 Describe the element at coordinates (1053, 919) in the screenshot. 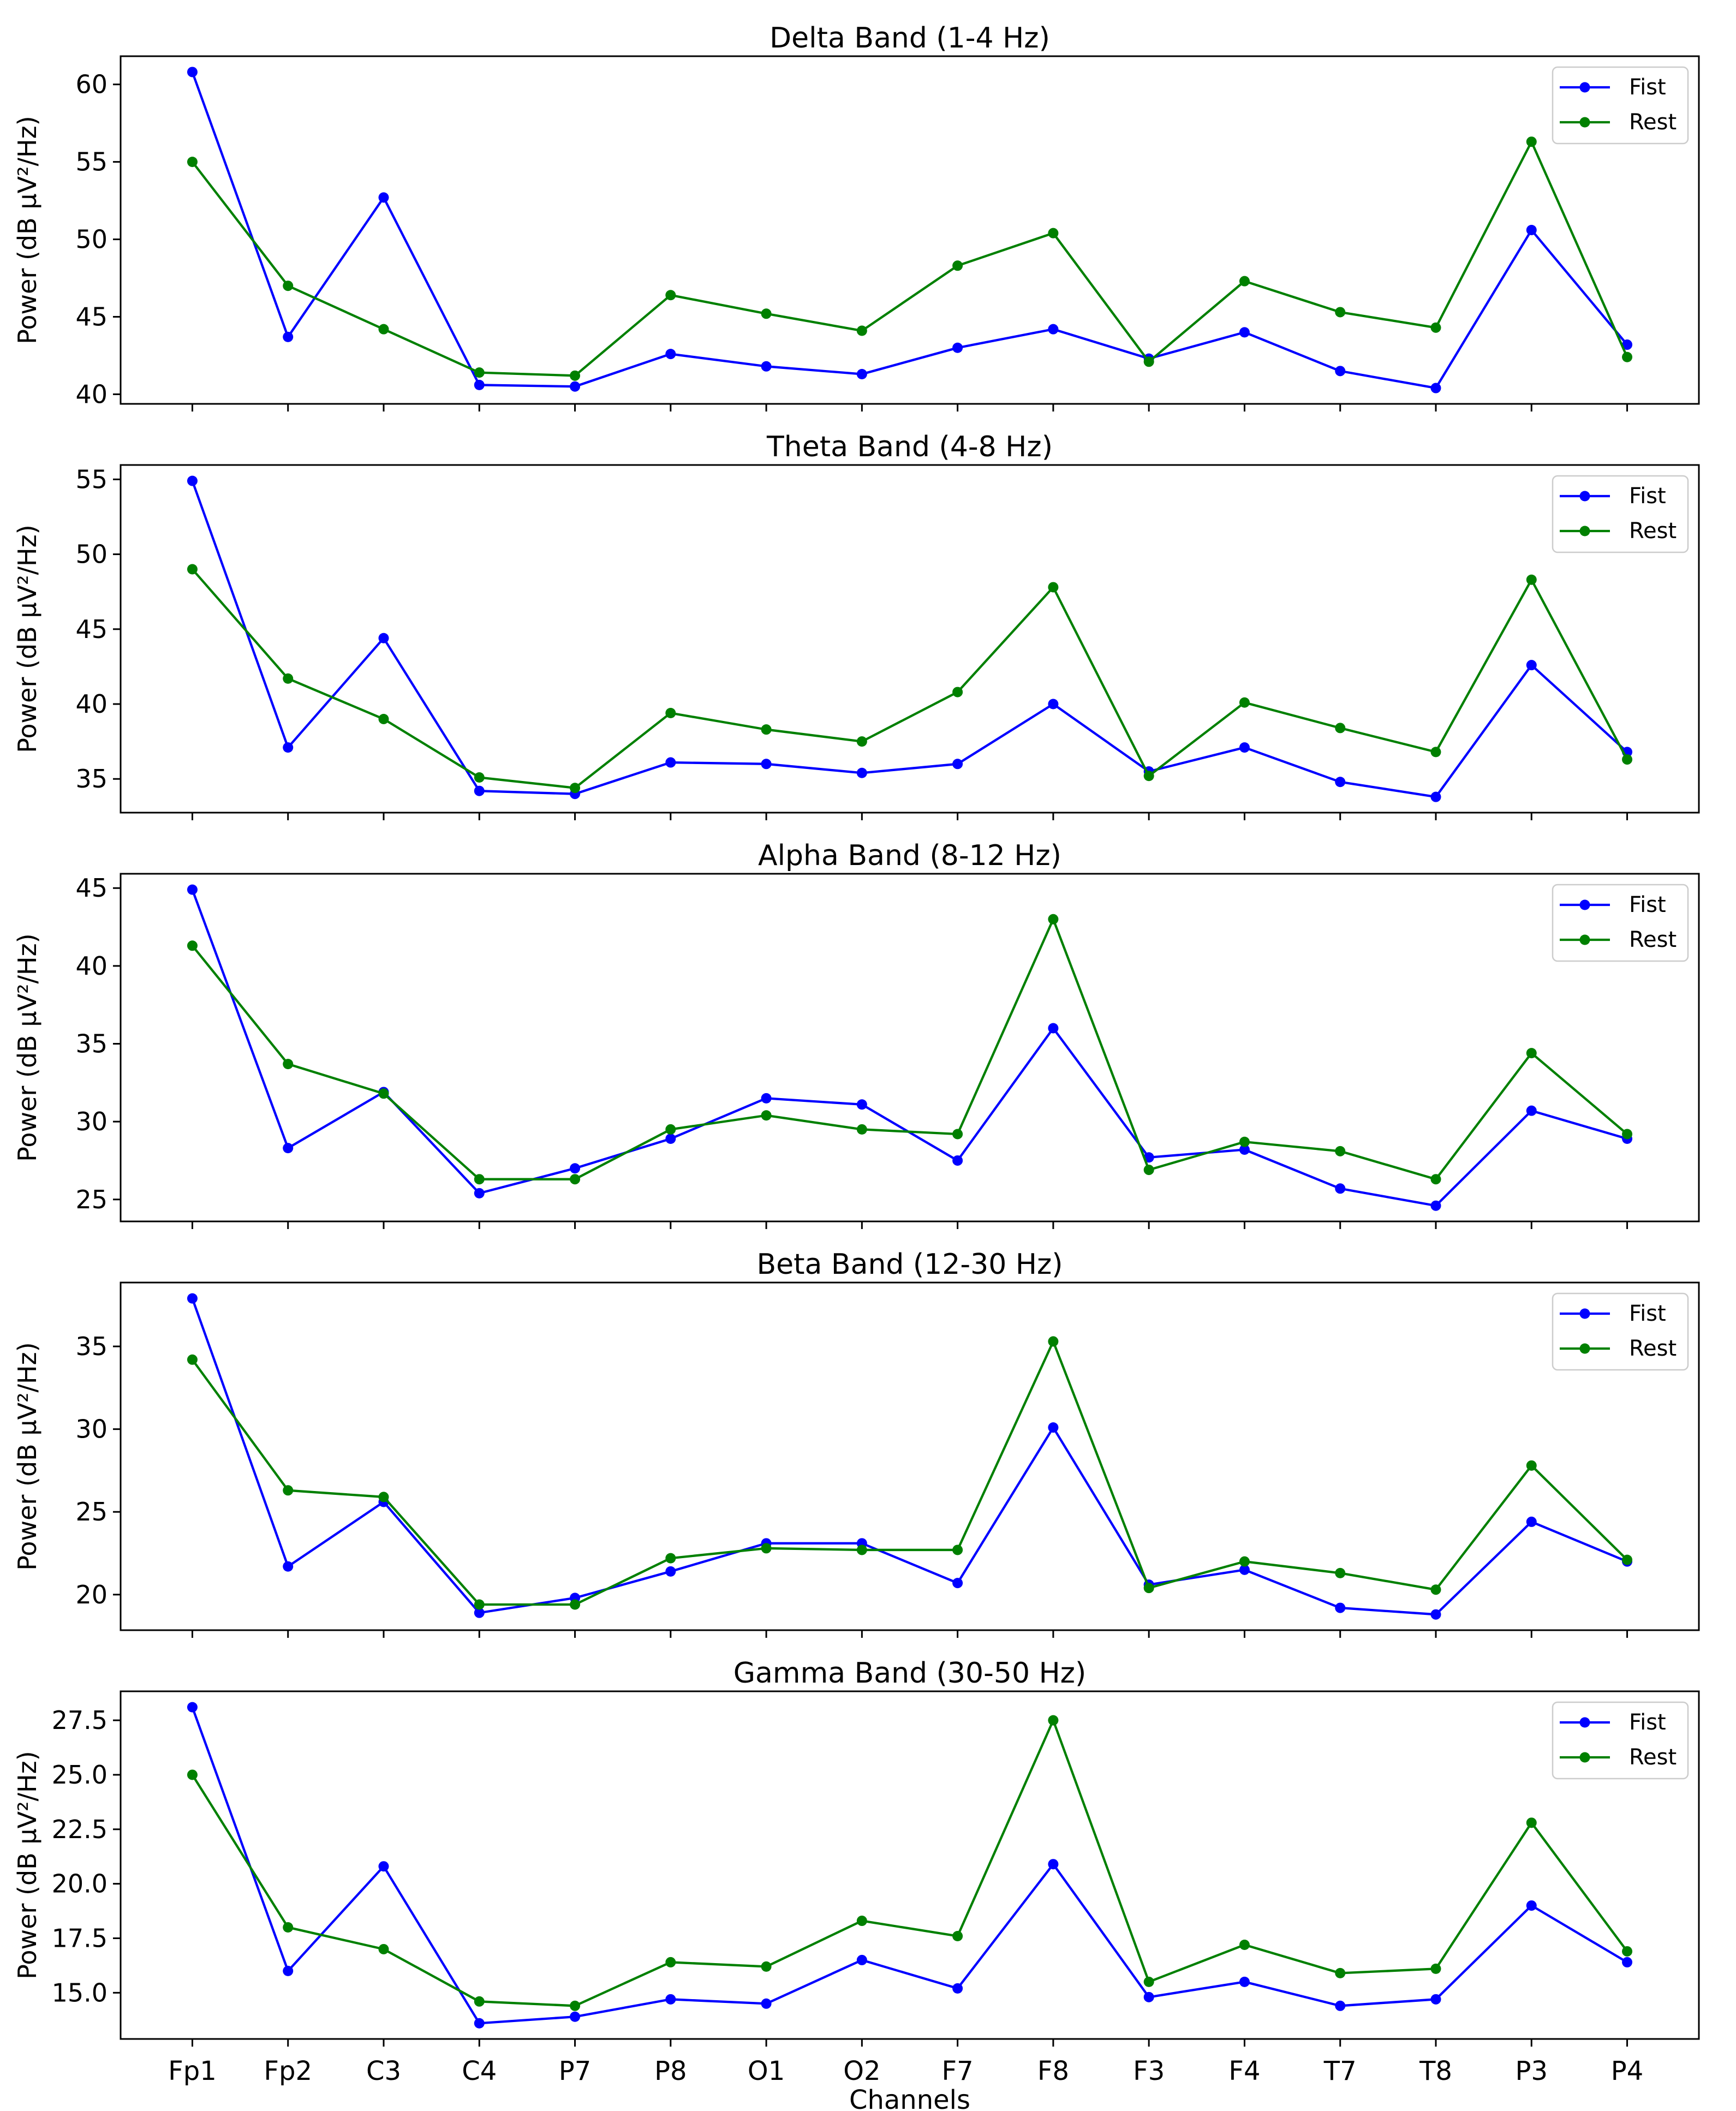

I see `rest-marker-F8` at that location.